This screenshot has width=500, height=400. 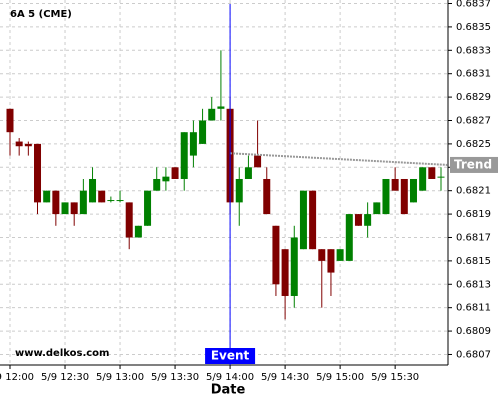 What do you see at coordinates (473, 27) in the screenshot?
I see `y-tick-label: 0.6835` at bounding box center [473, 27].